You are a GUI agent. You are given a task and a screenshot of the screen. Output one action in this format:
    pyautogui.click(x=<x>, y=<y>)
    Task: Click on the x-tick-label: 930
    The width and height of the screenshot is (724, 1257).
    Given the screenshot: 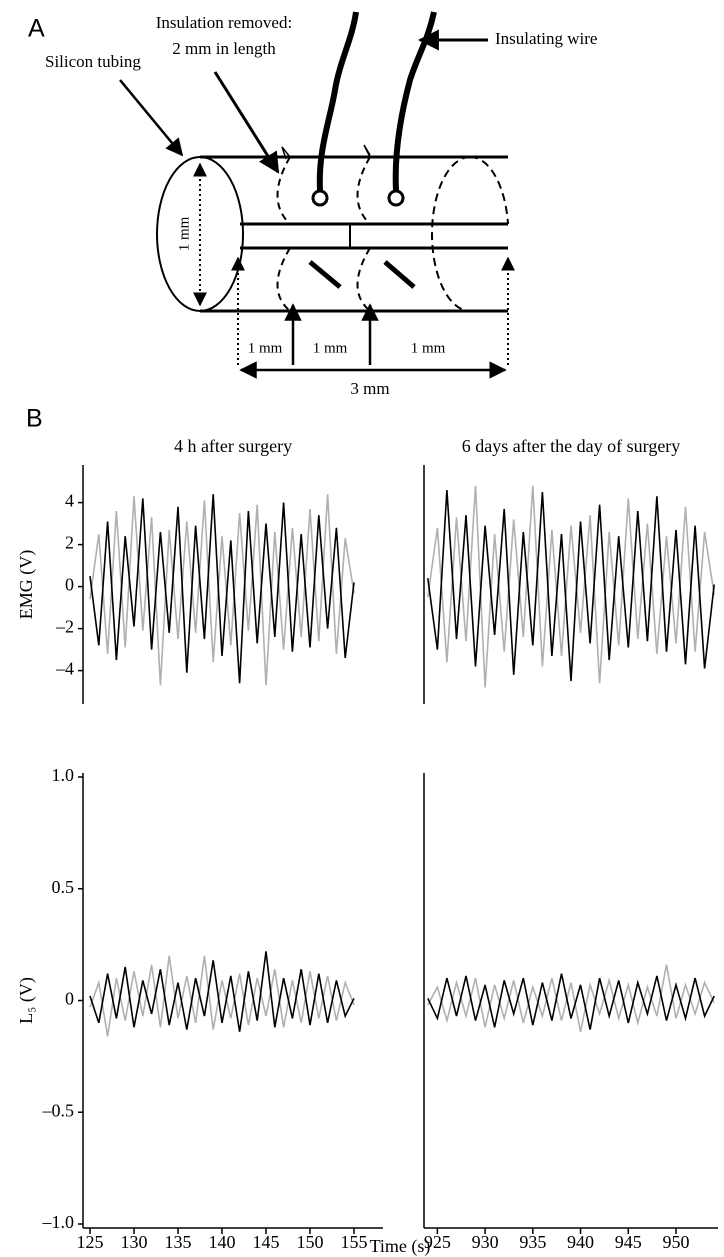 What is the action you would take?
    pyautogui.click(x=485, y=1242)
    